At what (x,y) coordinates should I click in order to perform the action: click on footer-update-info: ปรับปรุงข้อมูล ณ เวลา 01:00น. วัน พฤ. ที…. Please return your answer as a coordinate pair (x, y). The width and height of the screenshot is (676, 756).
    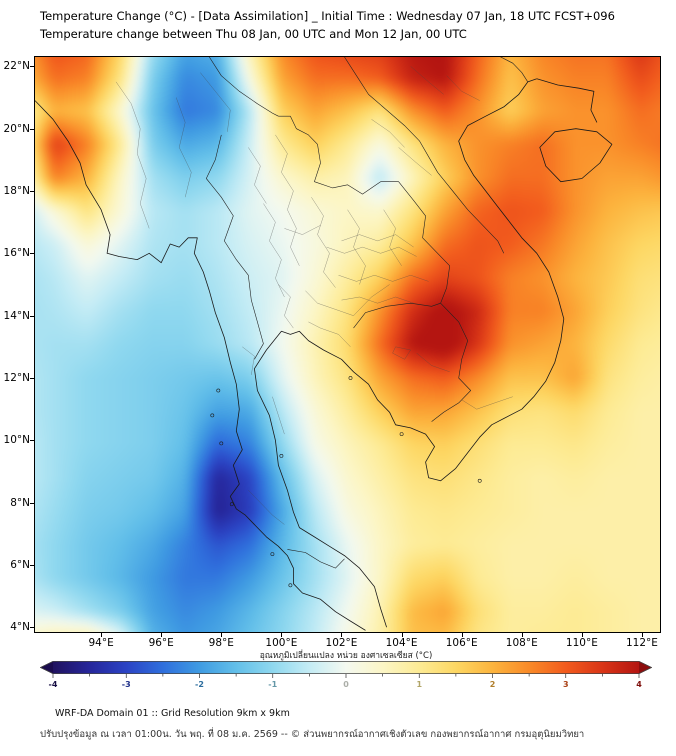
    Looking at the image, I should click on (312, 734).